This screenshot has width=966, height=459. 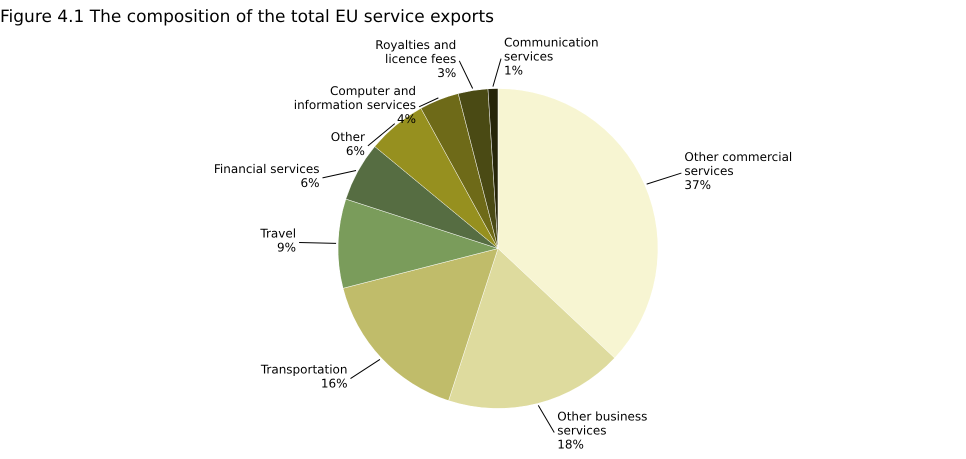 What do you see at coordinates (267, 169) in the screenshot?
I see `slice-label: Financial services` at bounding box center [267, 169].